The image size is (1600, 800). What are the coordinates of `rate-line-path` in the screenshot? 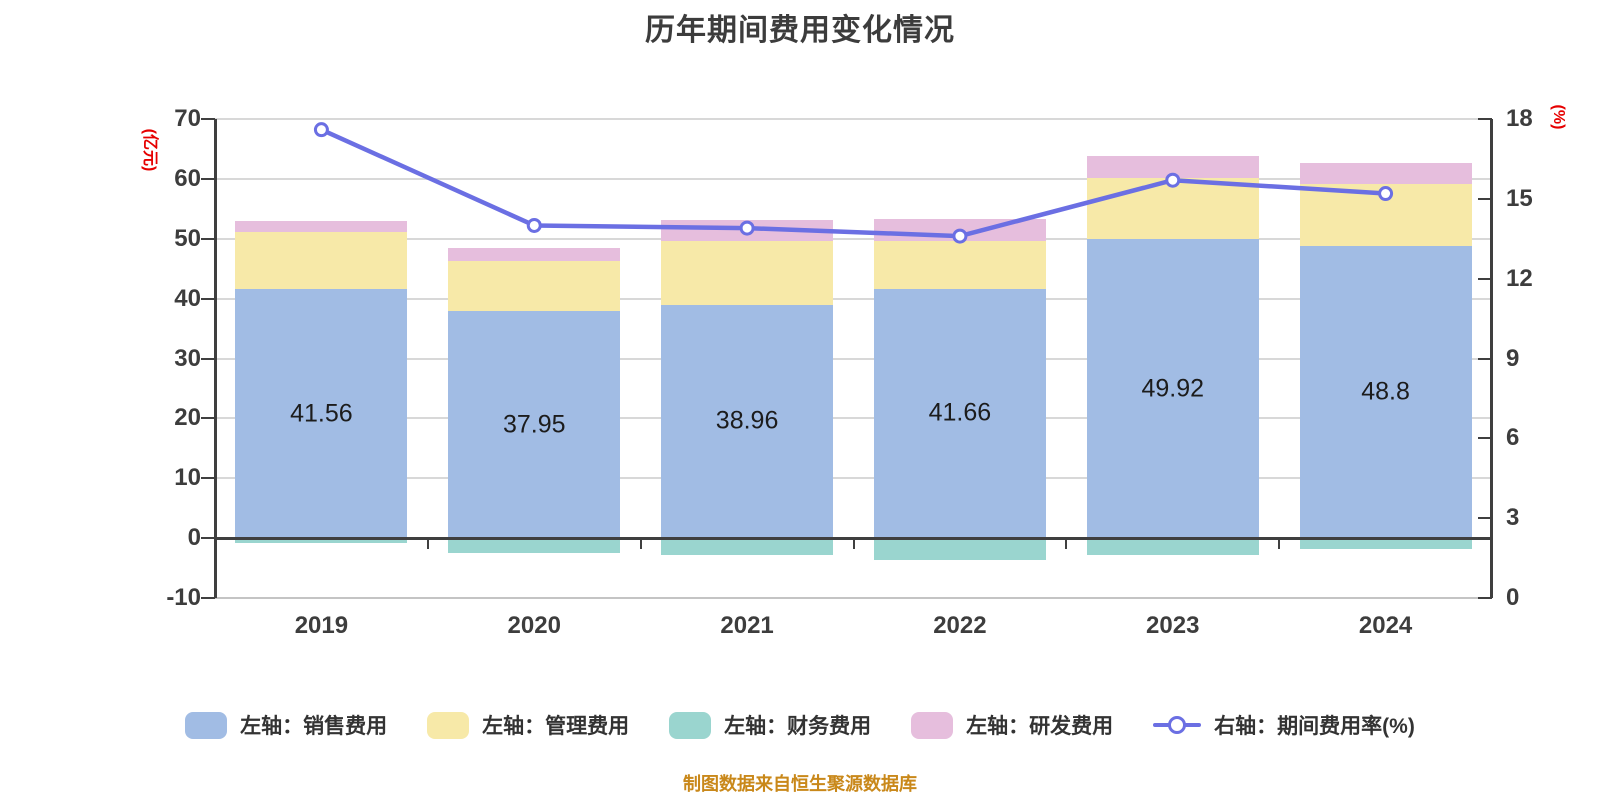 It's located at (853, 183).